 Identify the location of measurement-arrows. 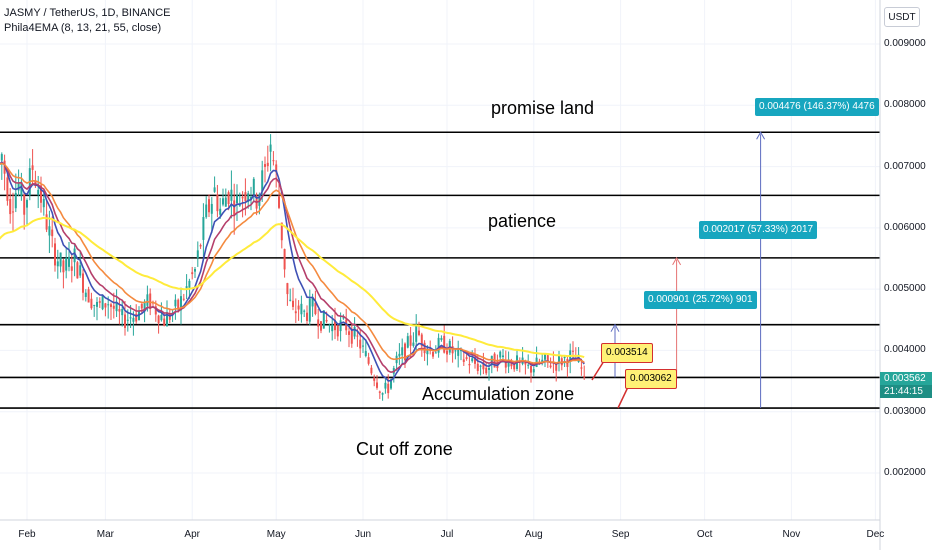
(678, 270).